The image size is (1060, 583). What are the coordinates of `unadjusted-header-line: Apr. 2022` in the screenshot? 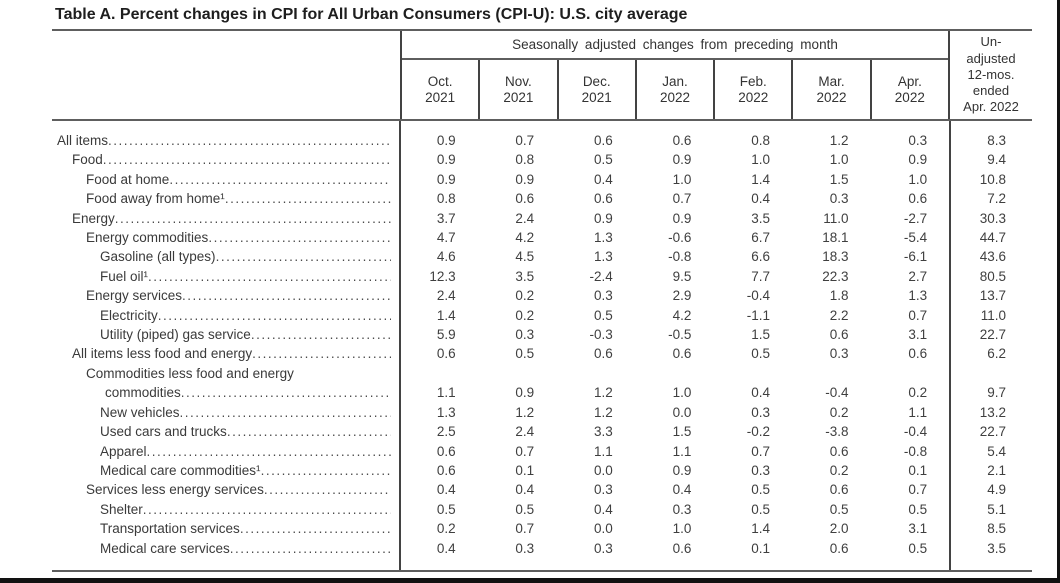 It's located at (991, 107).